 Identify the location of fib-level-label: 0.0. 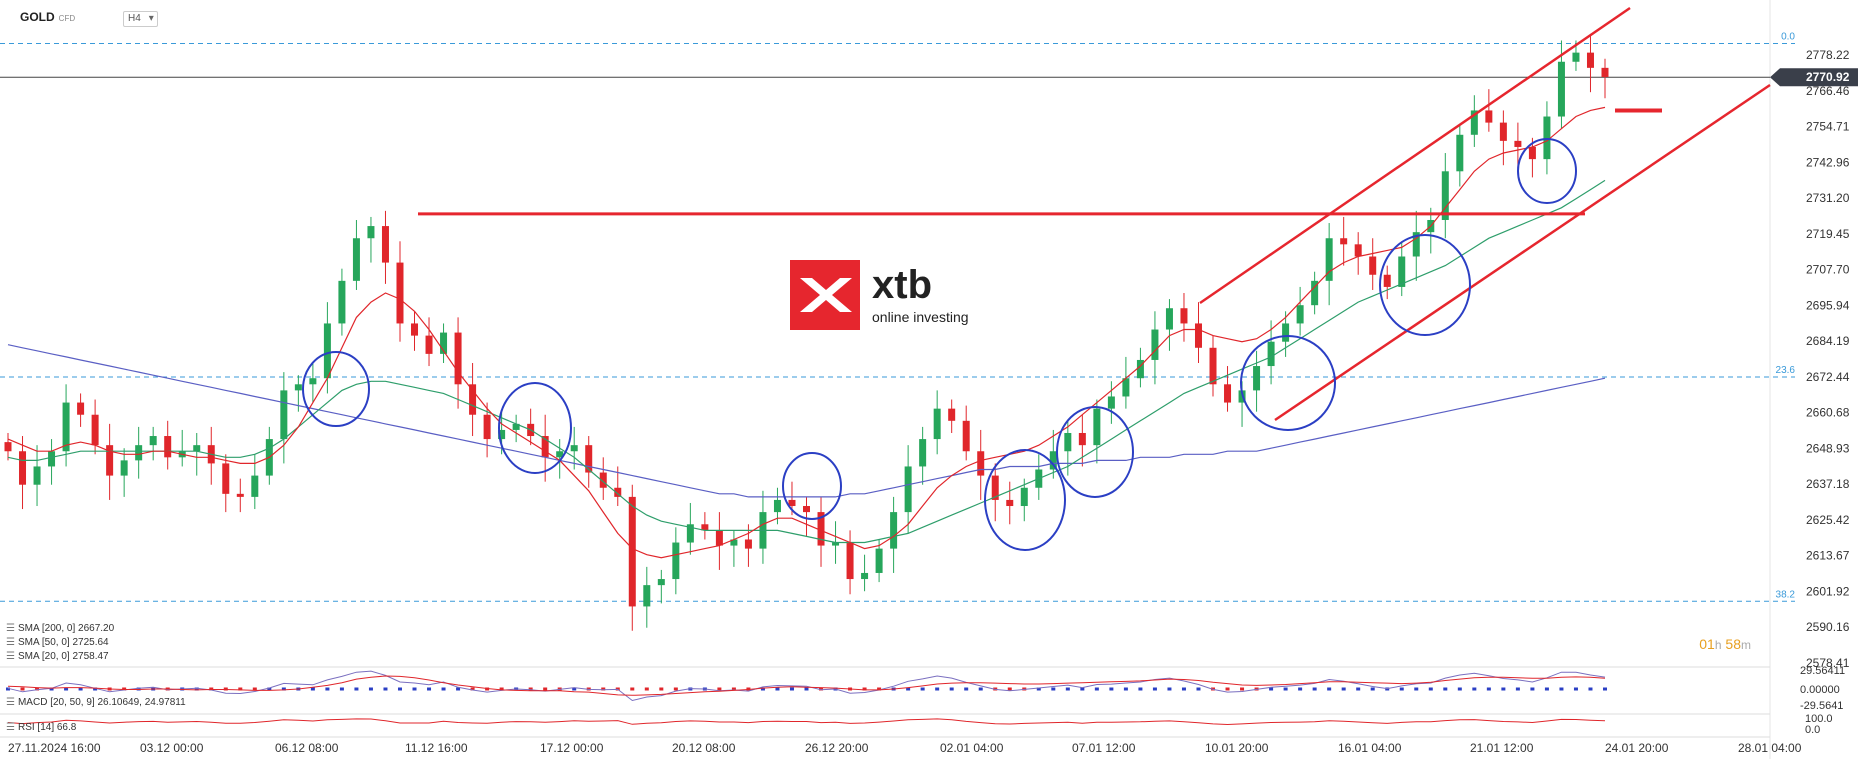
(1788, 36).